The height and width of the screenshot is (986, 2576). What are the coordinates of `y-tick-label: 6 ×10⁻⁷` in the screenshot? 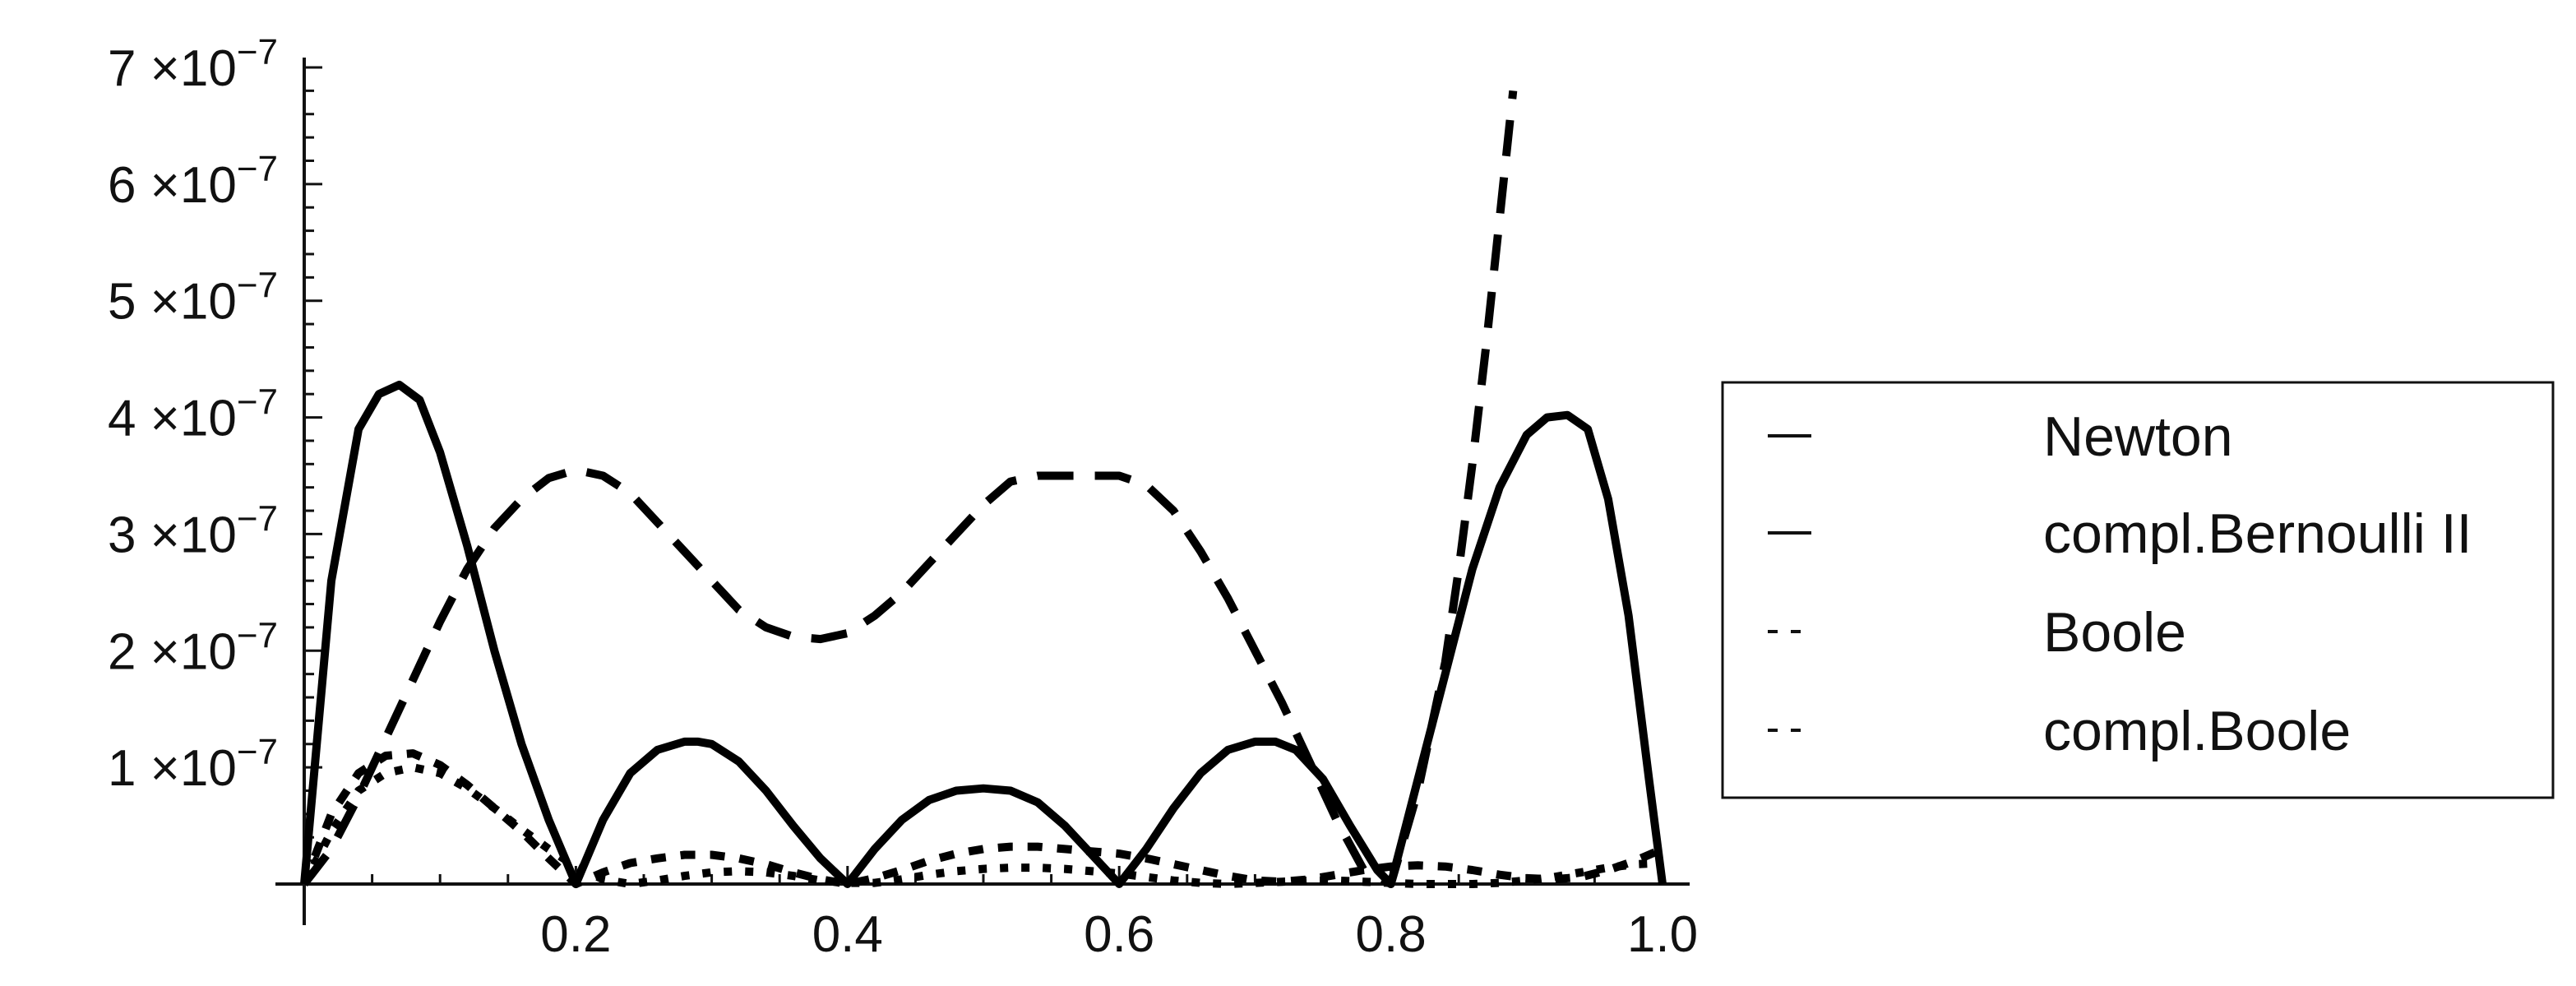 It's located at (193, 181).